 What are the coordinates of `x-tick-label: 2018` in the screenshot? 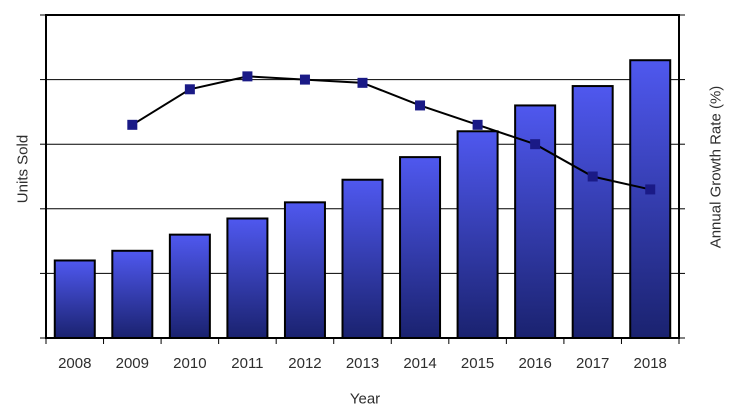 It's located at (650, 363).